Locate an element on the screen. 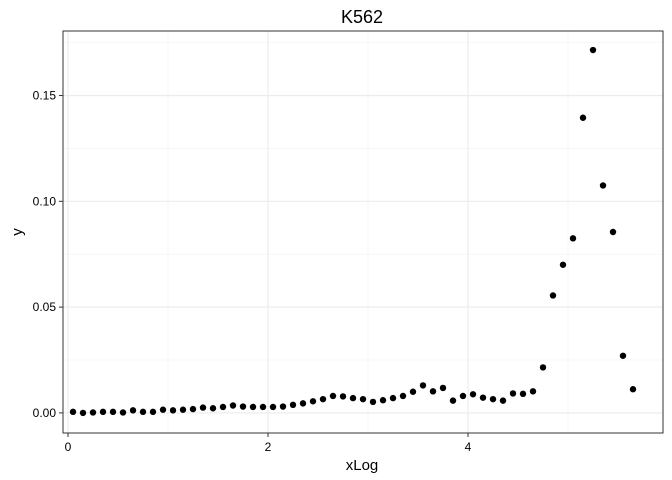 Image resolution: width=672 pixels, height=480 pixels. y-axis-title: y is located at coordinates (17, 232).